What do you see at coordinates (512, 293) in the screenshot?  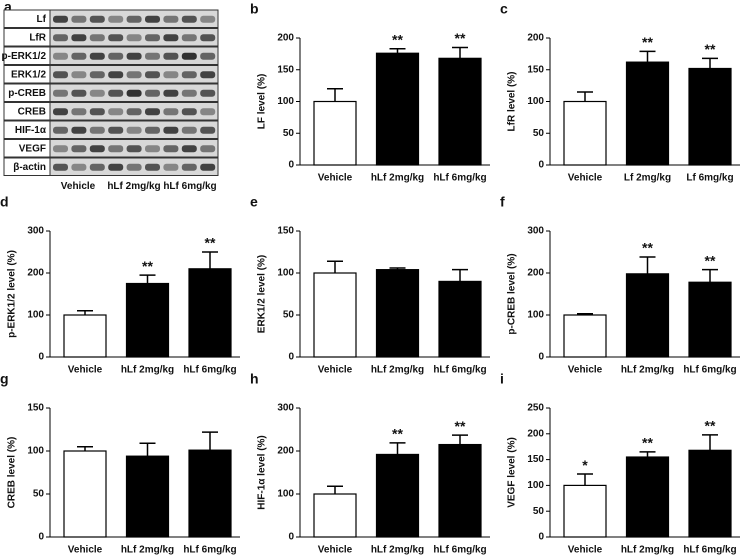 I see `y-axis-label: p-CREB level (%)` at bounding box center [512, 293].